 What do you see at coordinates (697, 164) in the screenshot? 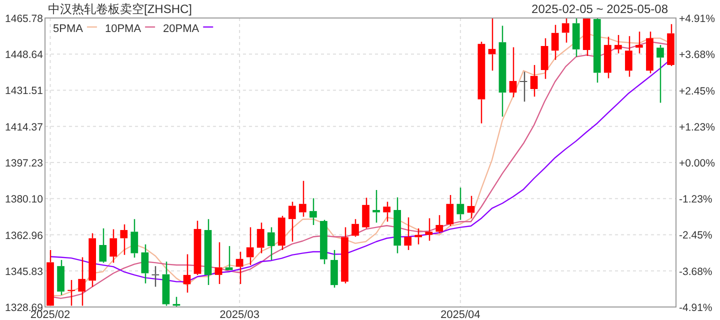
I see `y2-tick-label: +0.00%` at bounding box center [697, 164].